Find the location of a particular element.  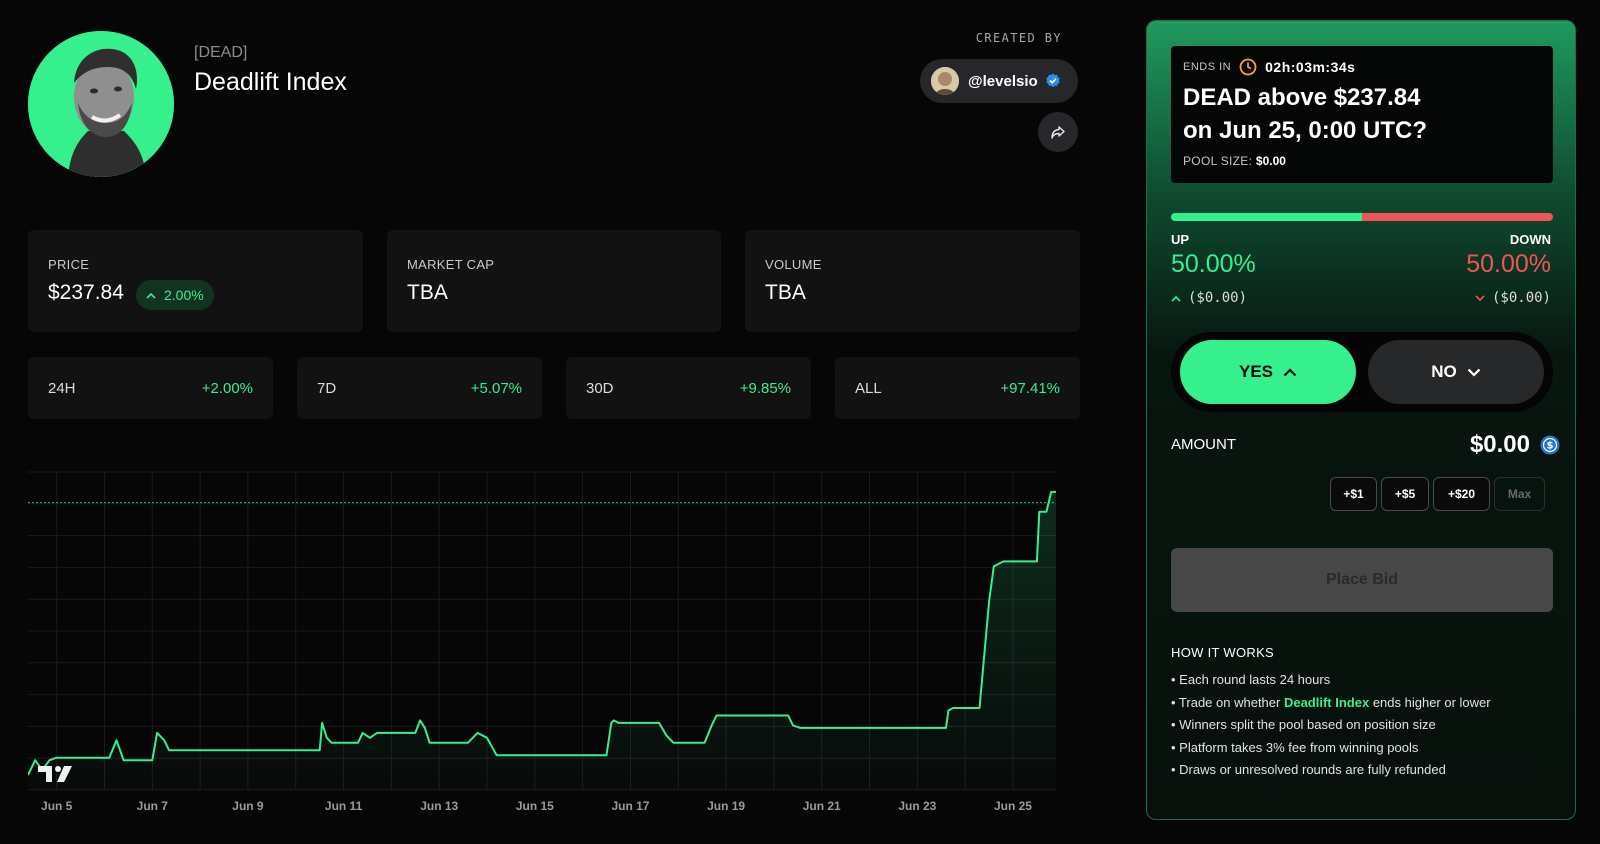

price-card: PRICE $237.84 2.00% is located at coordinates (195, 281).